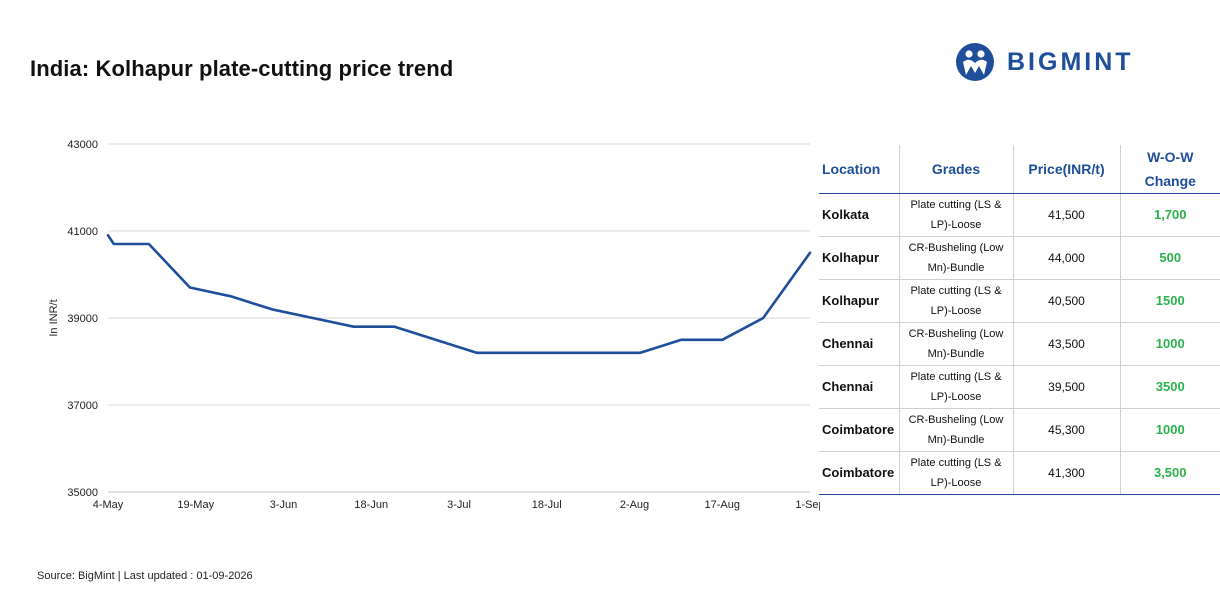  Describe the element at coordinates (82, 232) in the screenshot. I see `y-tick-label: 41000` at that location.